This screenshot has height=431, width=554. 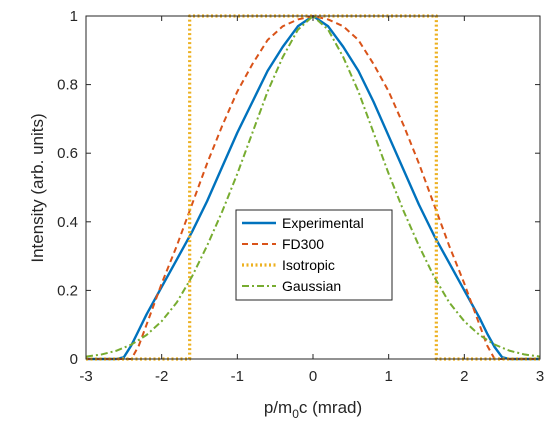 I want to click on x-tick-label: -2, so click(x=161, y=376).